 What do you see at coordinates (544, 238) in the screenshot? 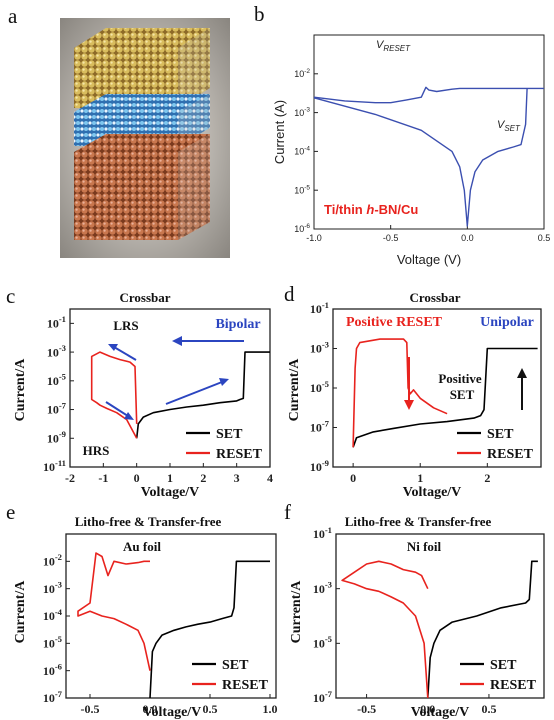
I see `chart-b-xtick-label: 0.5` at bounding box center [544, 238].